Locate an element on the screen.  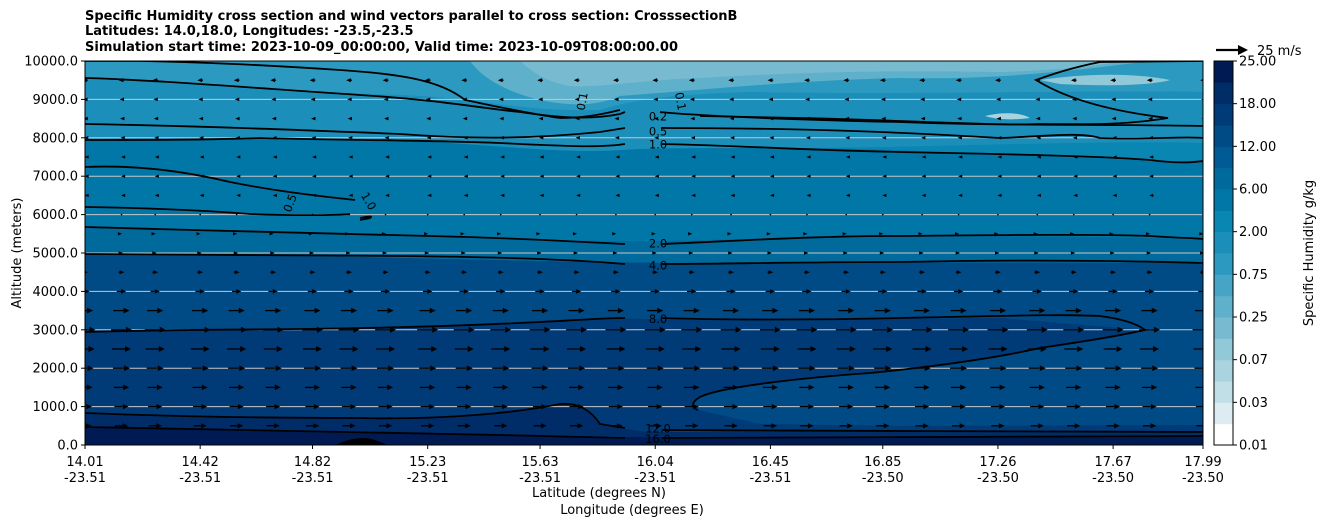
x-tick-label-latitude: 14.01 is located at coordinates (84, 462).